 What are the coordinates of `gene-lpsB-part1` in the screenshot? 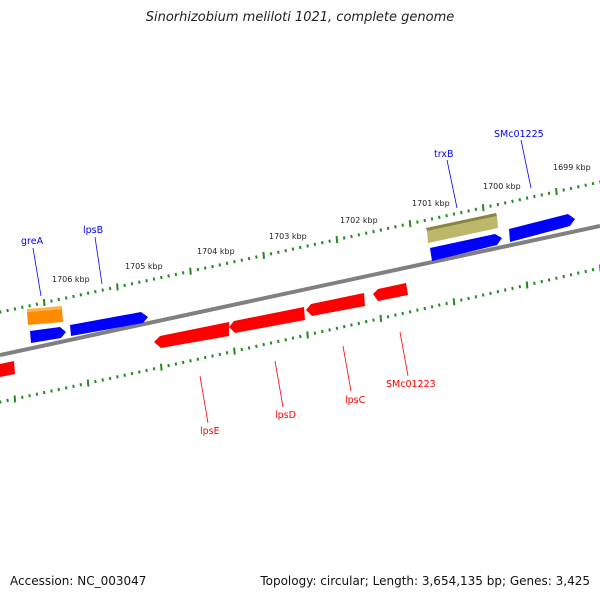 It's located at (48, 335).